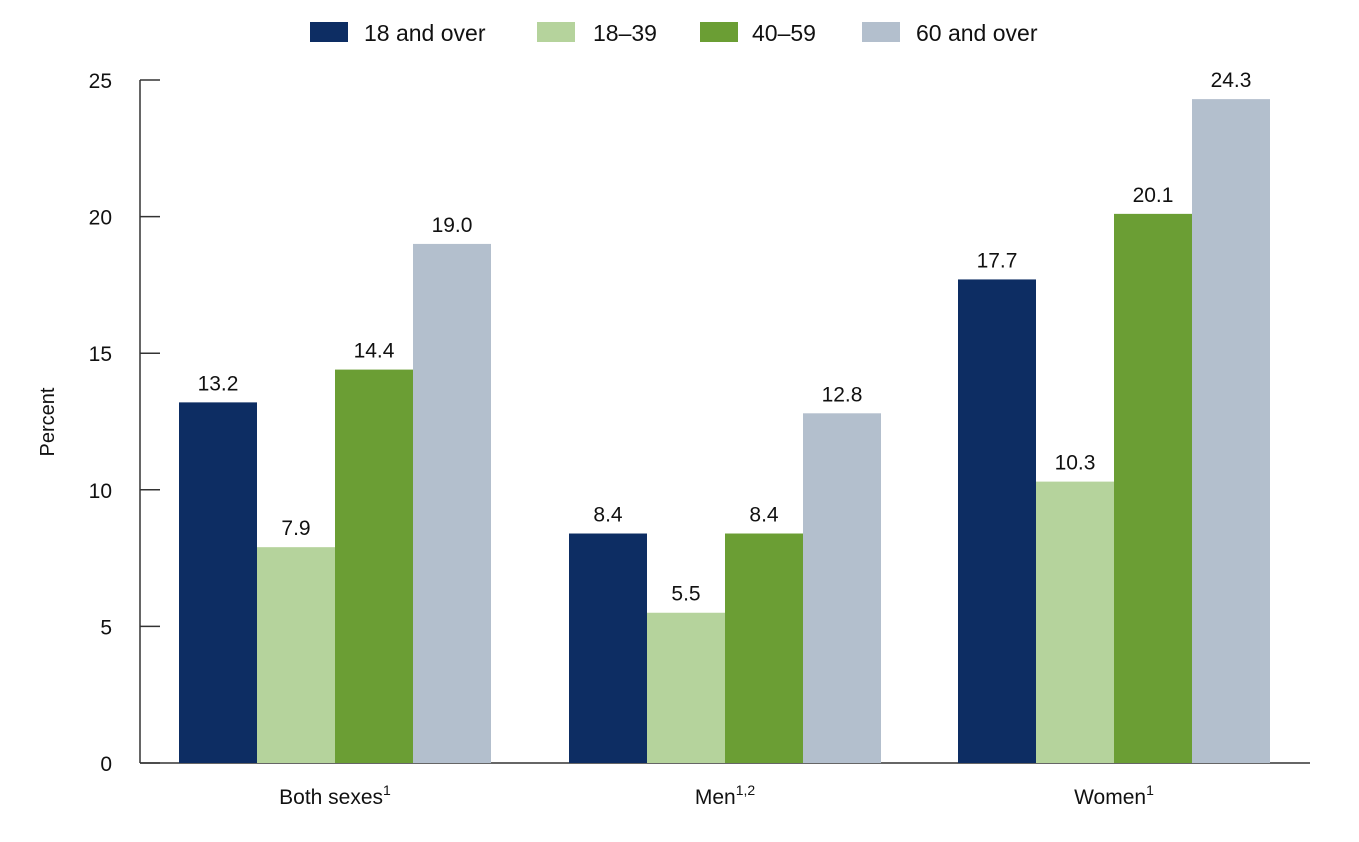 Image resolution: width=1359 pixels, height=842 pixels. I want to click on x-category-label-men: Men1,2, so click(725, 795).